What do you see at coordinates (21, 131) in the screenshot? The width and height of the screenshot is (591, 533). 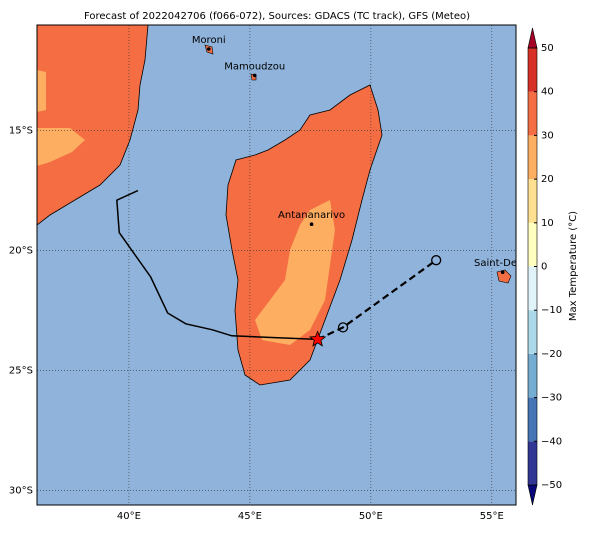 I see `y-tick-label: 15°S` at bounding box center [21, 131].